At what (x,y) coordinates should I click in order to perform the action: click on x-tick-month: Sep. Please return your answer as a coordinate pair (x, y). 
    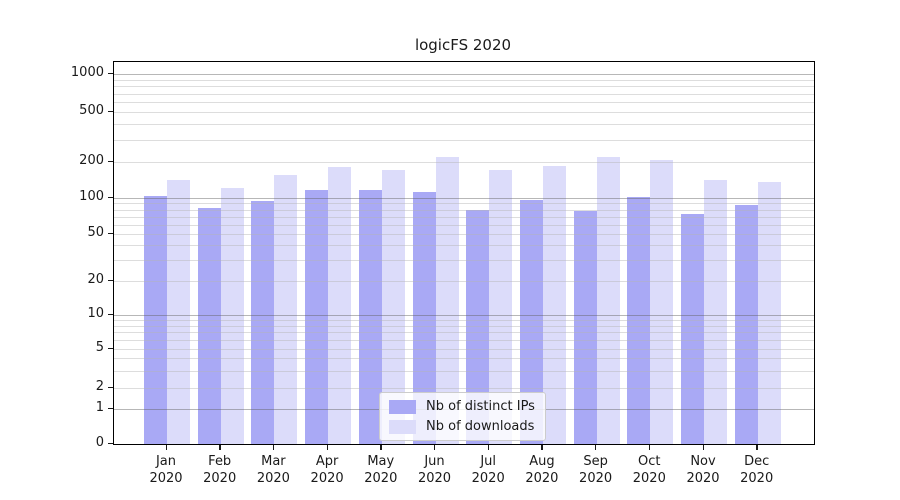
    Looking at the image, I should click on (595, 461).